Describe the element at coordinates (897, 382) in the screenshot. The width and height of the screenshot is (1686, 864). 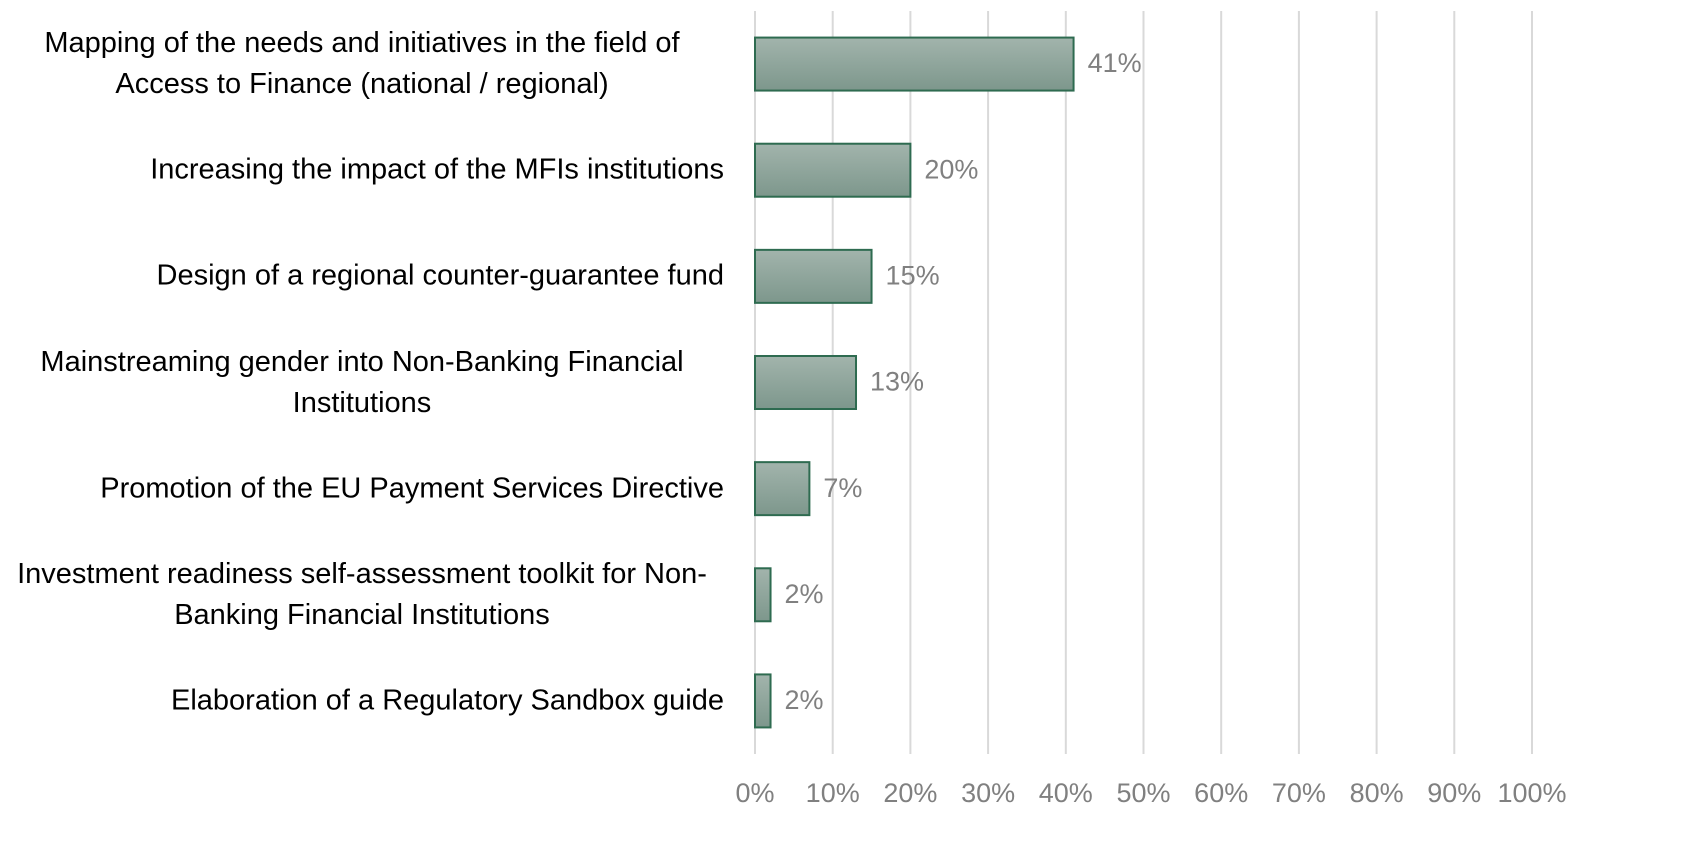
I see `value-label: 13%` at that location.